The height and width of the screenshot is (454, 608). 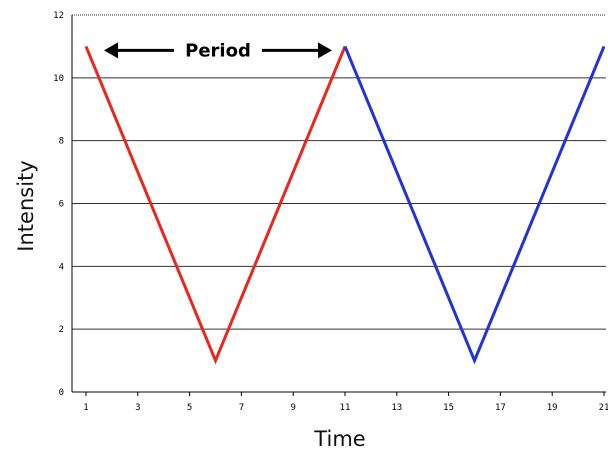 I want to click on y-axis-title: Intensity, so click(x=26, y=205).